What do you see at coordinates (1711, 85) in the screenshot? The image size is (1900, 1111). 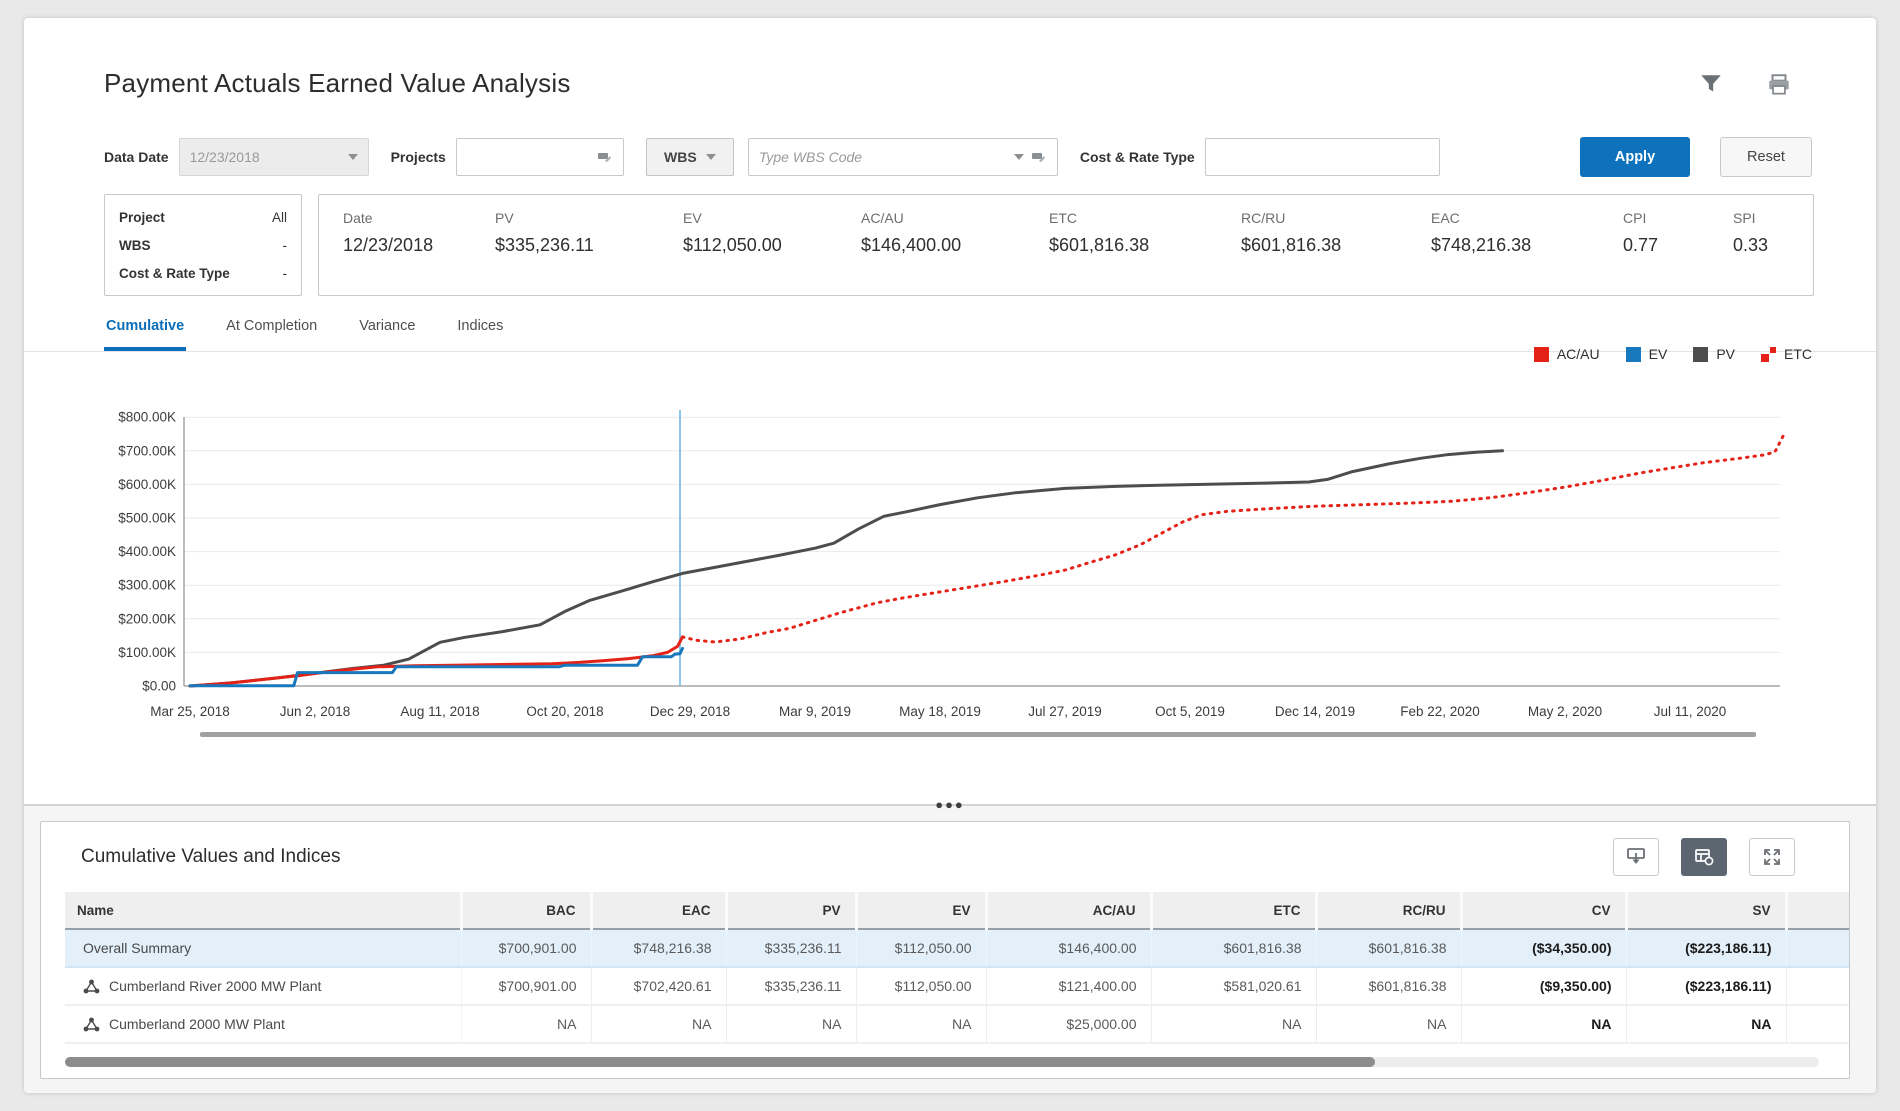 I see `filter-funnel-icon` at bounding box center [1711, 85].